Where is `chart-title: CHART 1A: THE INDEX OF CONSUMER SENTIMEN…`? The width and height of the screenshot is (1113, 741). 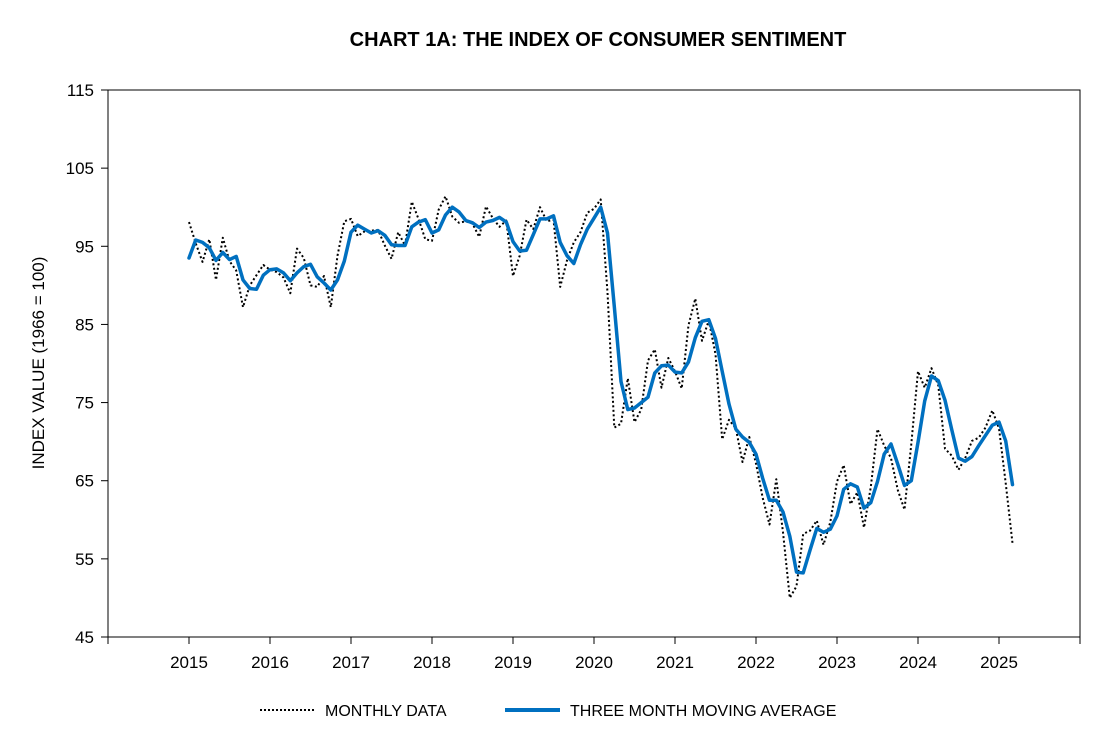 chart-title: CHART 1A: THE INDEX OF CONSUMER SENTIMEN… is located at coordinates (598, 40).